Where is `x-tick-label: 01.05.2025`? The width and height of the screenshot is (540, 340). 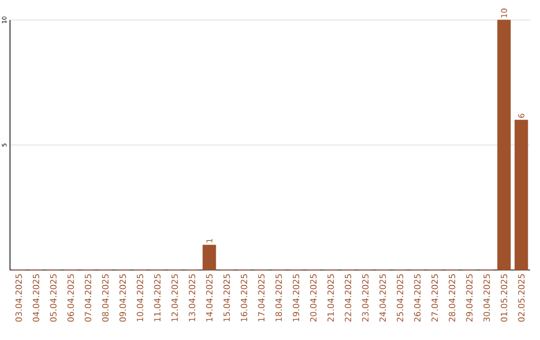 x-tick-label: 01.05.2025 is located at coordinates (504, 298).